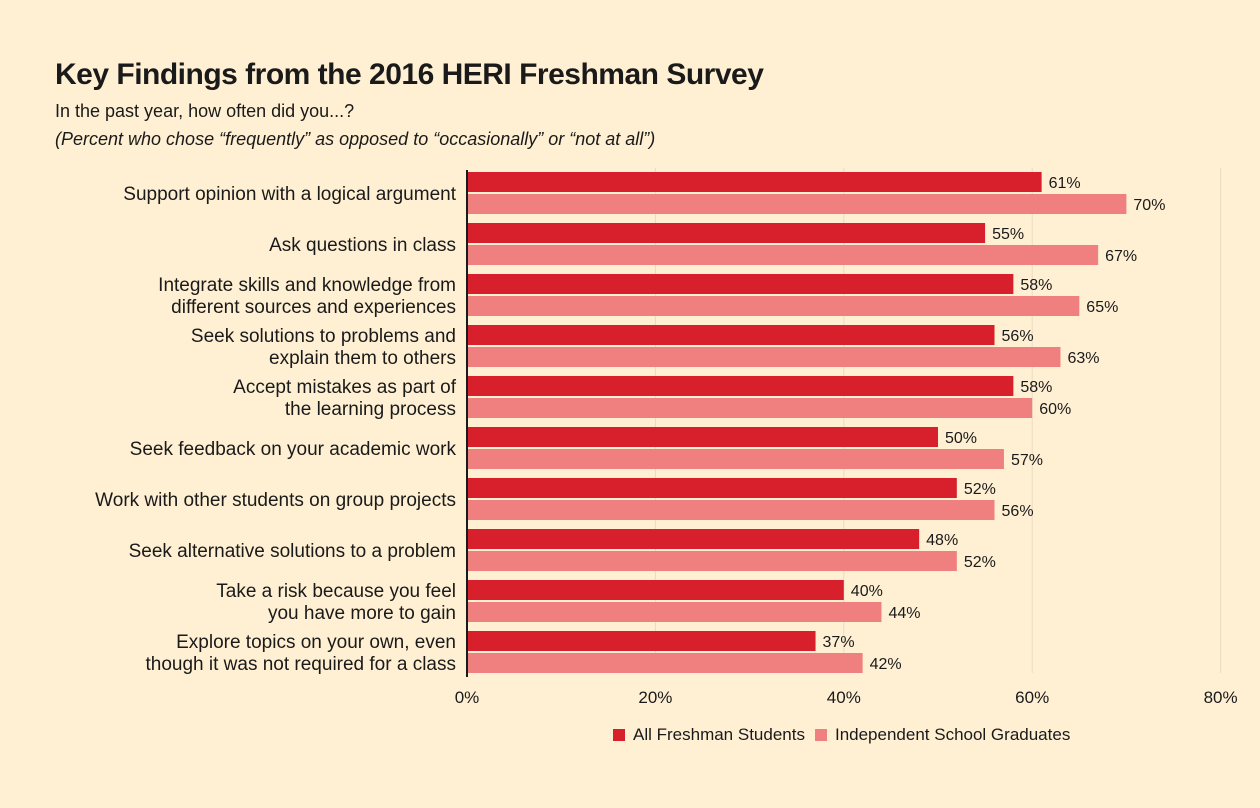 The width and height of the screenshot is (1260, 808). What do you see at coordinates (655, 697) in the screenshot?
I see `x-tick-label: 20%` at bounding box center [655, 697].